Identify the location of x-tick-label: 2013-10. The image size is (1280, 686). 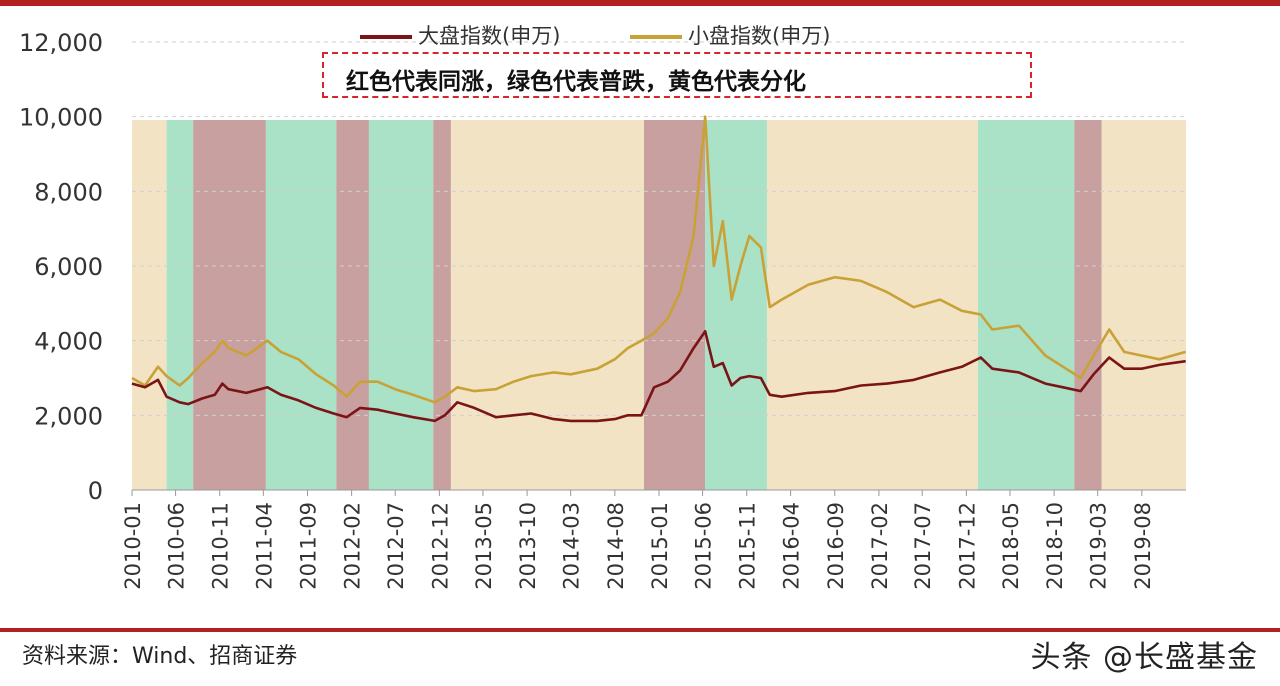
(528, 546).